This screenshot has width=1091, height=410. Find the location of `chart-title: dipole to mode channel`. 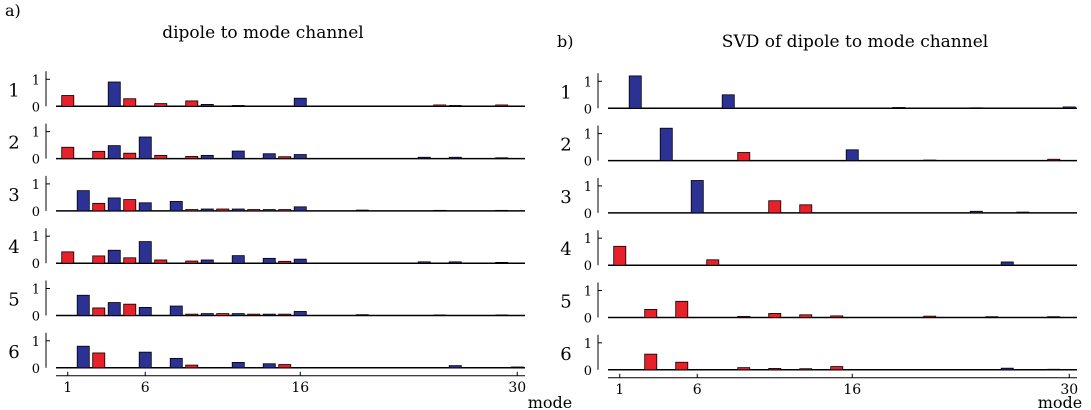

chart-title: dipole to mode channel is located at coordinates (263, 33).